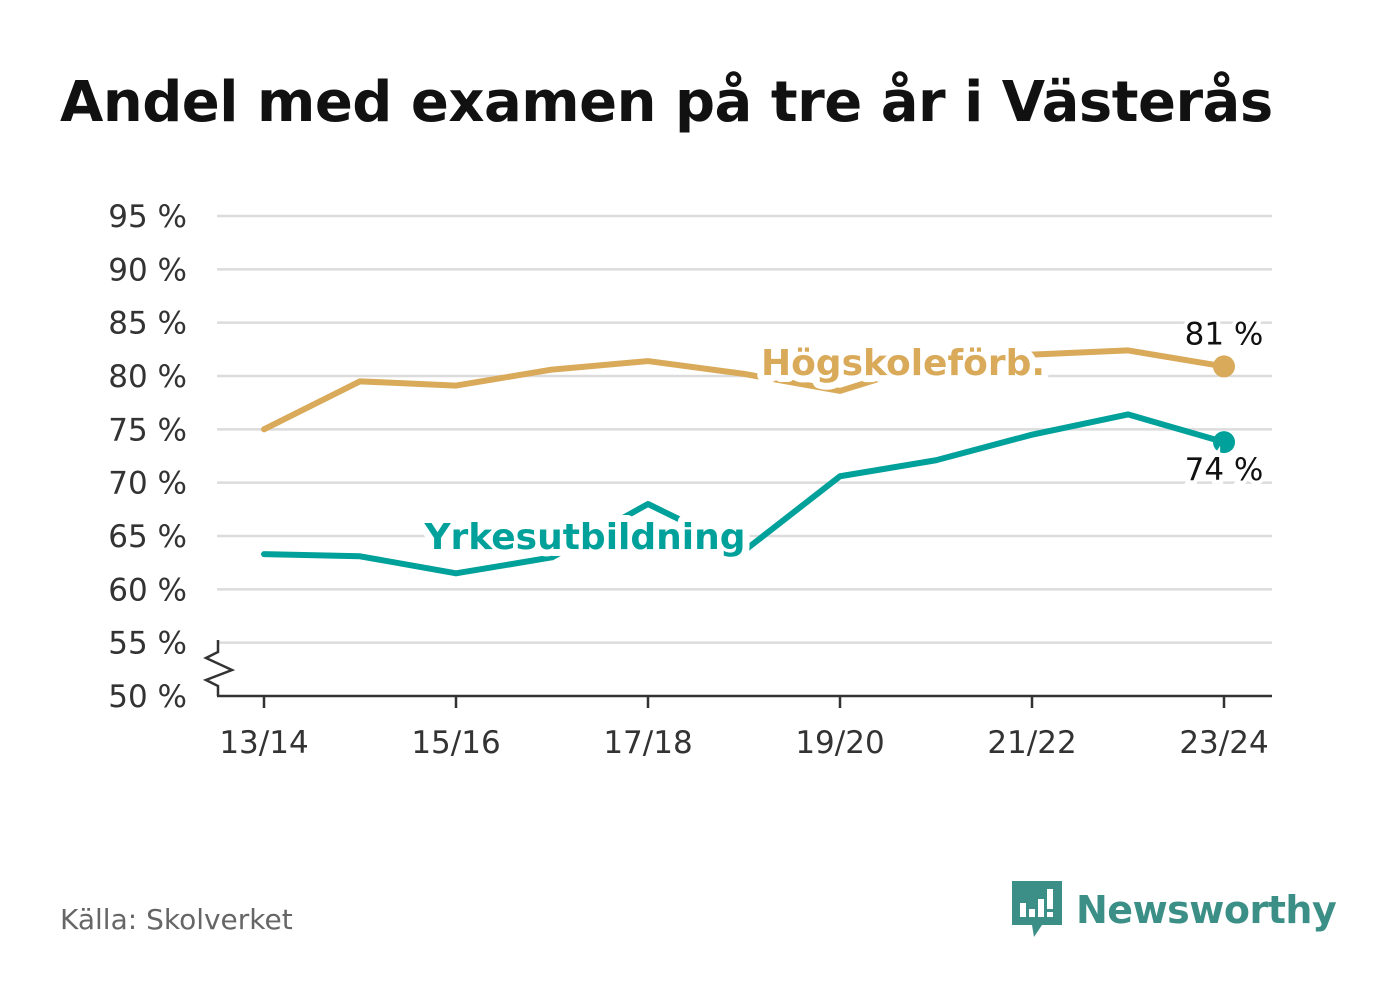 The height and width of the screenshot is (999, 1382). Describe the element at coordinates (147, 484) in the screenshot. I see `y-tick-label: 70 %` at that location.